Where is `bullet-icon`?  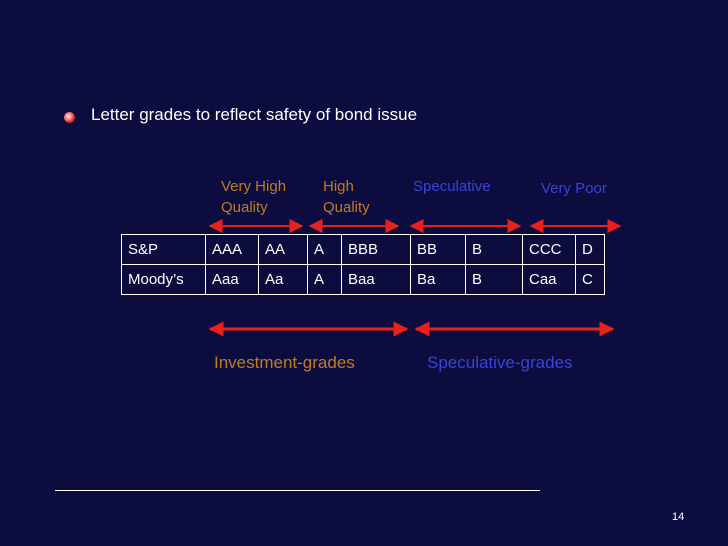
bullet-icon is located at coordinates (69, 117).